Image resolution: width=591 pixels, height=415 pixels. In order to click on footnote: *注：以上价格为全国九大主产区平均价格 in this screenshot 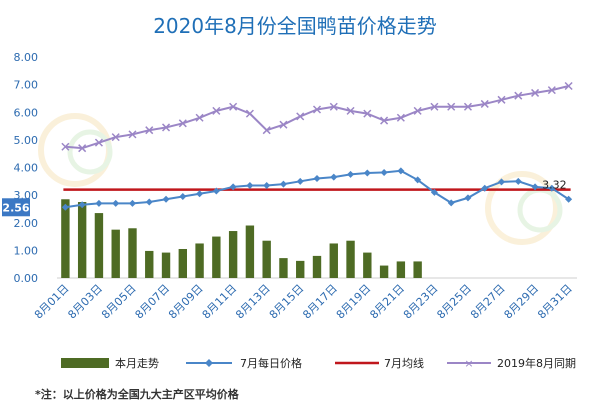, I will do `click(137, 394)`.